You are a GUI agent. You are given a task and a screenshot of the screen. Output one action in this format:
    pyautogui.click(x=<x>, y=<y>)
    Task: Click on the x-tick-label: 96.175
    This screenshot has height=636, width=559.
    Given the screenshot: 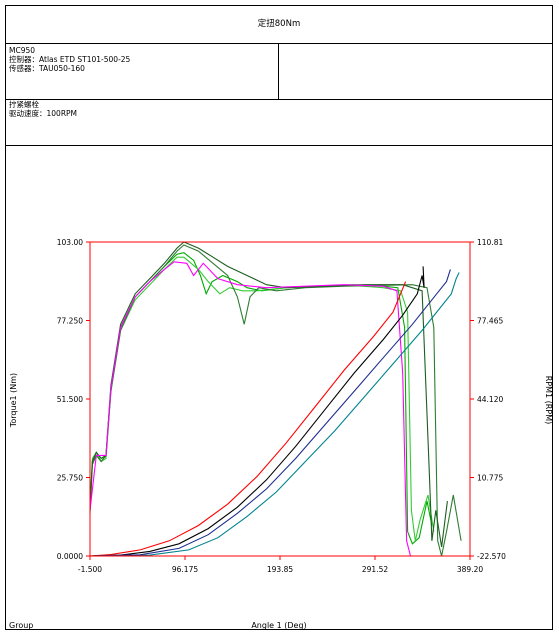 What is the action you would take?
    pyautogui.click(x=185, y=569)
    